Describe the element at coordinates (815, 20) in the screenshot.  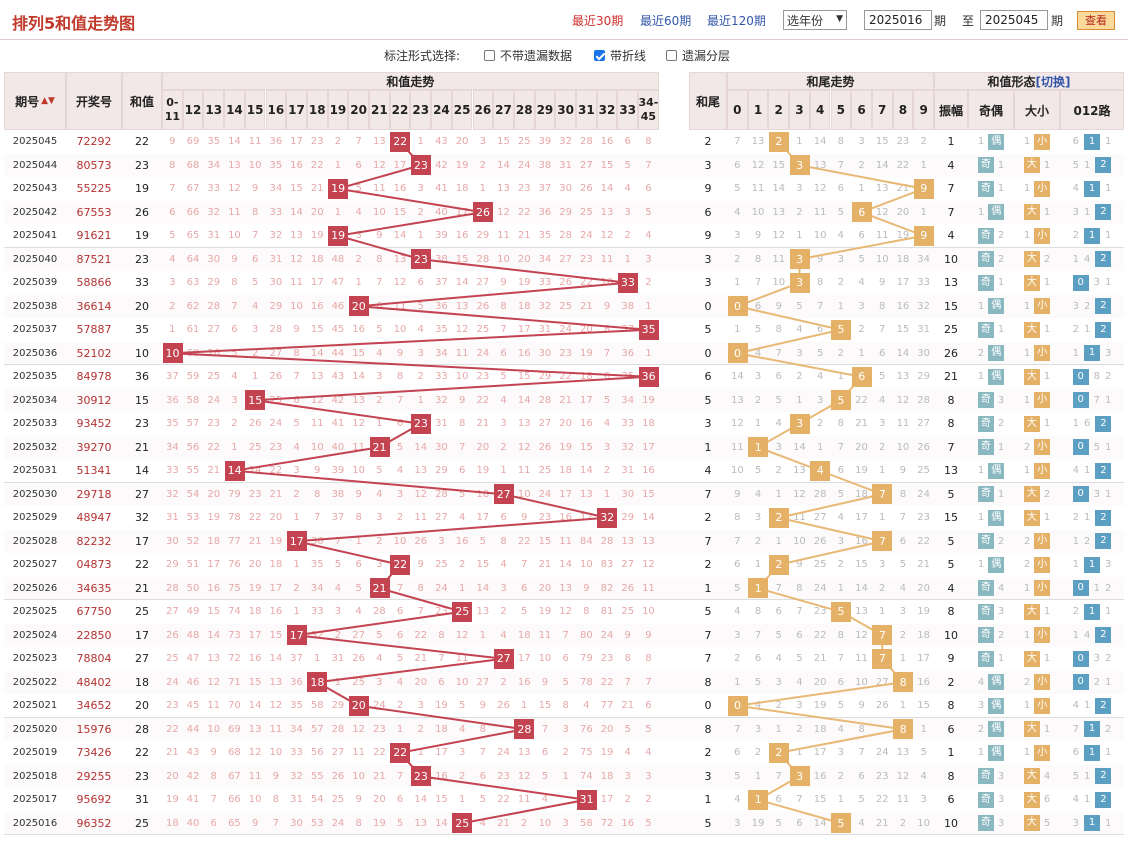
I see `year-select: 选年份 ▼` at that location.